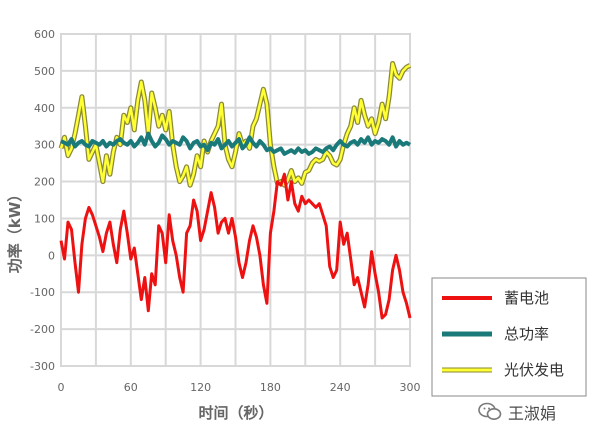 Image resolution: width=592 pixels, height=440 pixels. I want to click on watermark: 王淑娟, so click(517, 412).